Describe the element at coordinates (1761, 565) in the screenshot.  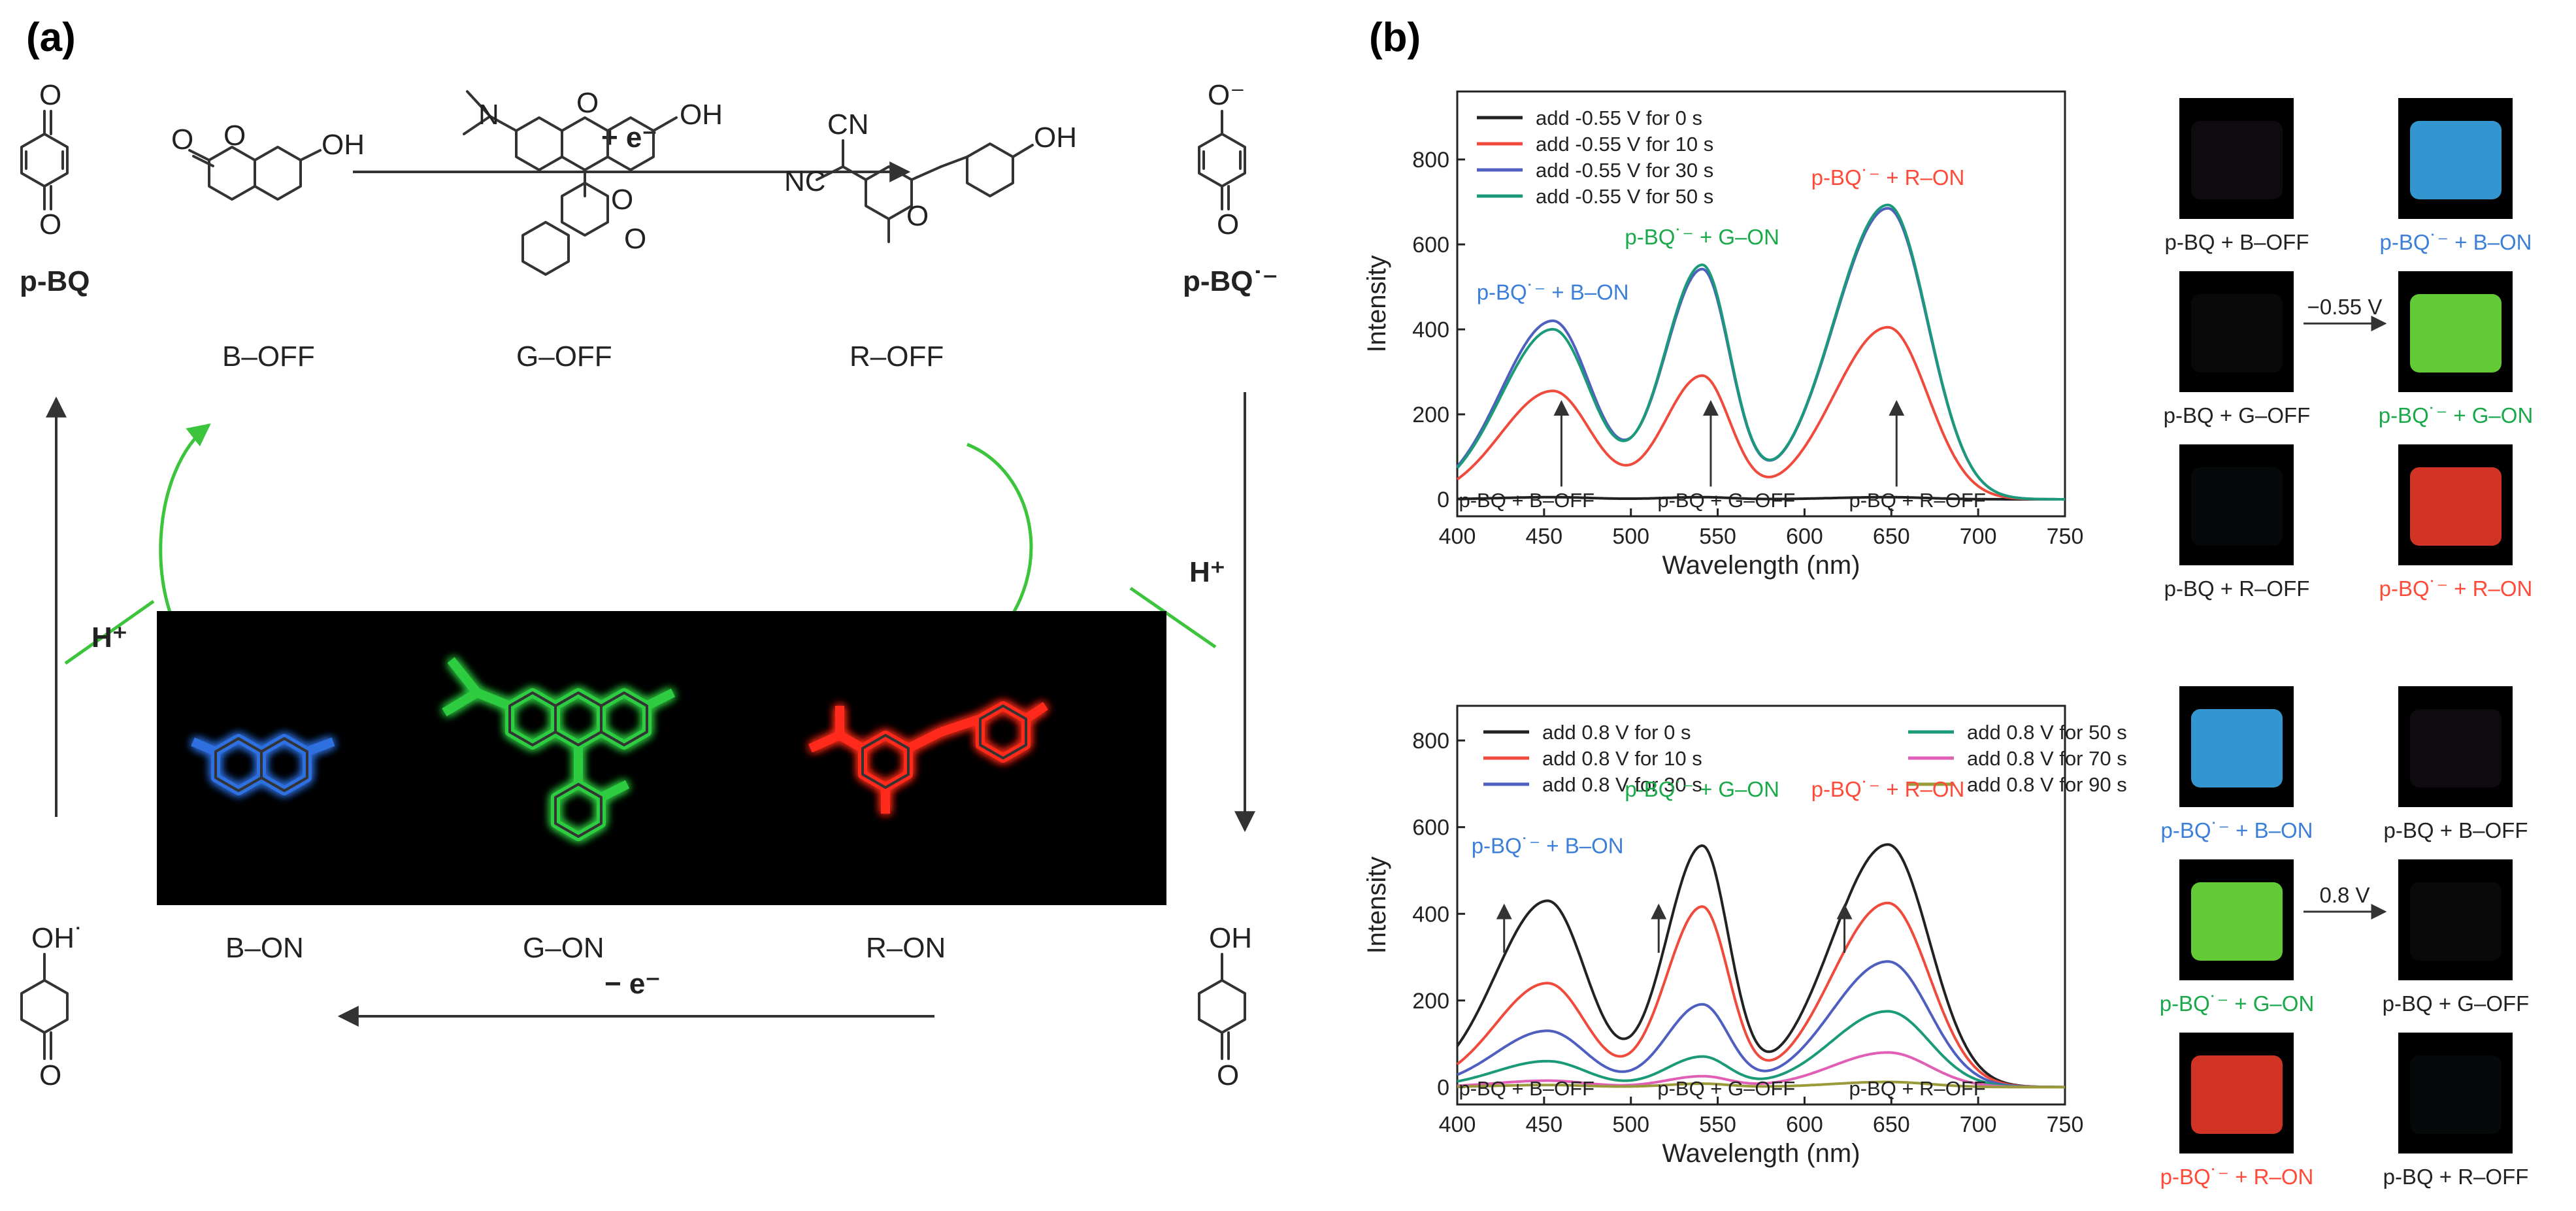
I see `x-axis-title: Wavelength (nm)` at that location.